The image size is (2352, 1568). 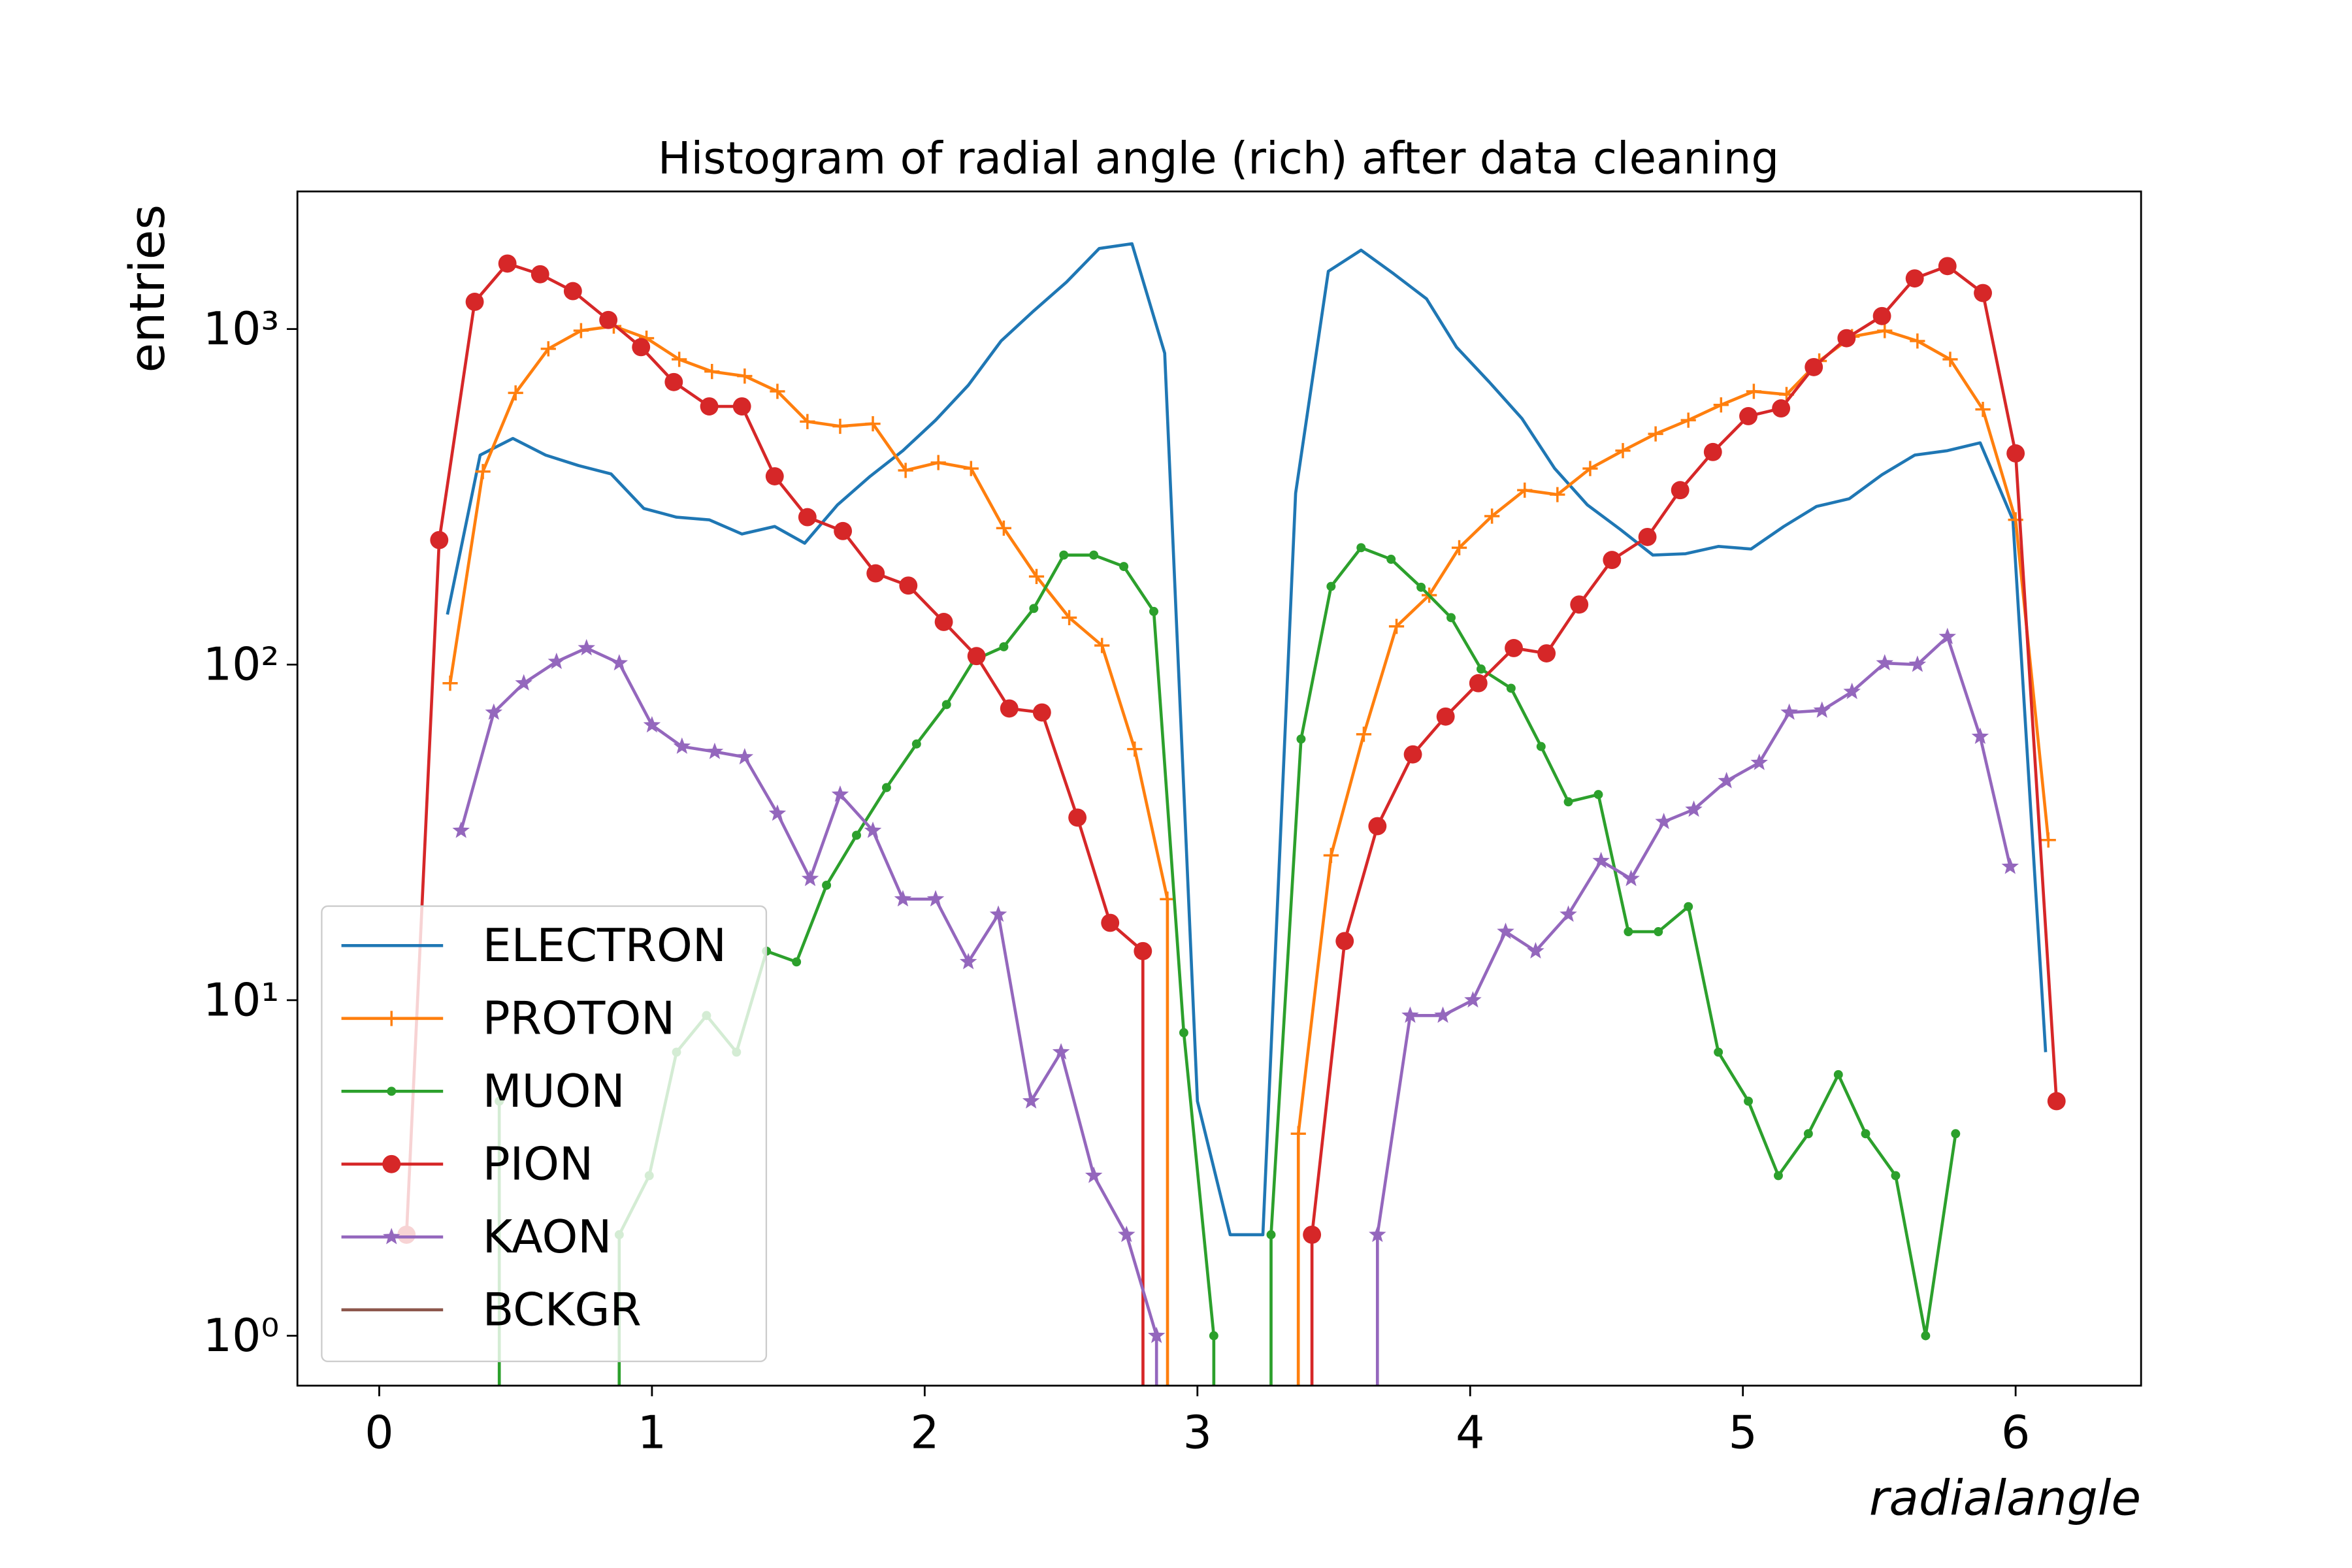 What do you see at coordinates (547, 1237) in the screenshot?
I see `legend-label: KAON` at bounding box center [547, 1237].